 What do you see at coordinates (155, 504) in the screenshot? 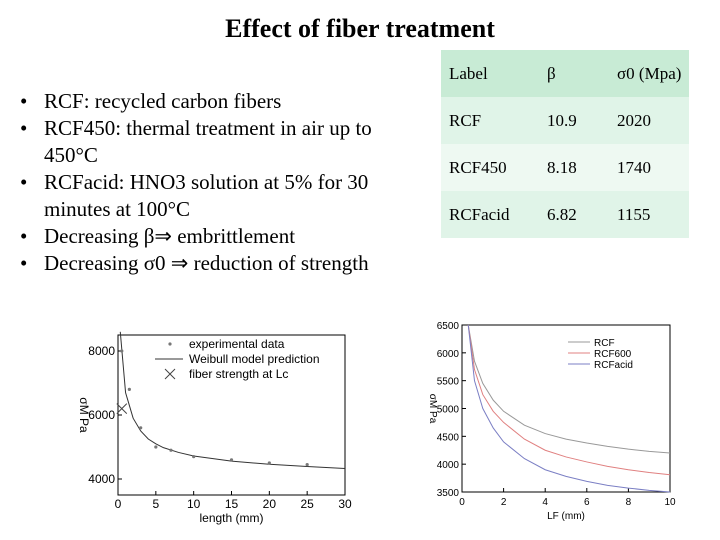
I see `x-tick-label: 5` at bounding box center [155, 504].